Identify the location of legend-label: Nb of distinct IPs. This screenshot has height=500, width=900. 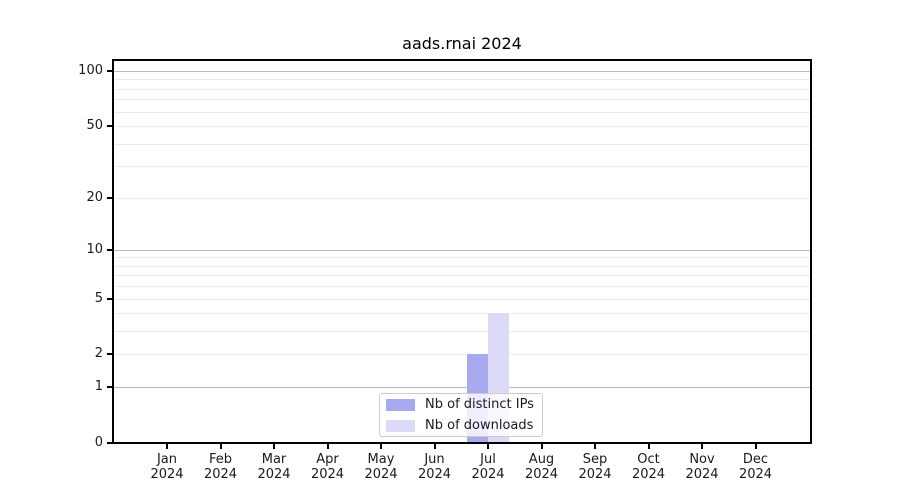
(479, 404).